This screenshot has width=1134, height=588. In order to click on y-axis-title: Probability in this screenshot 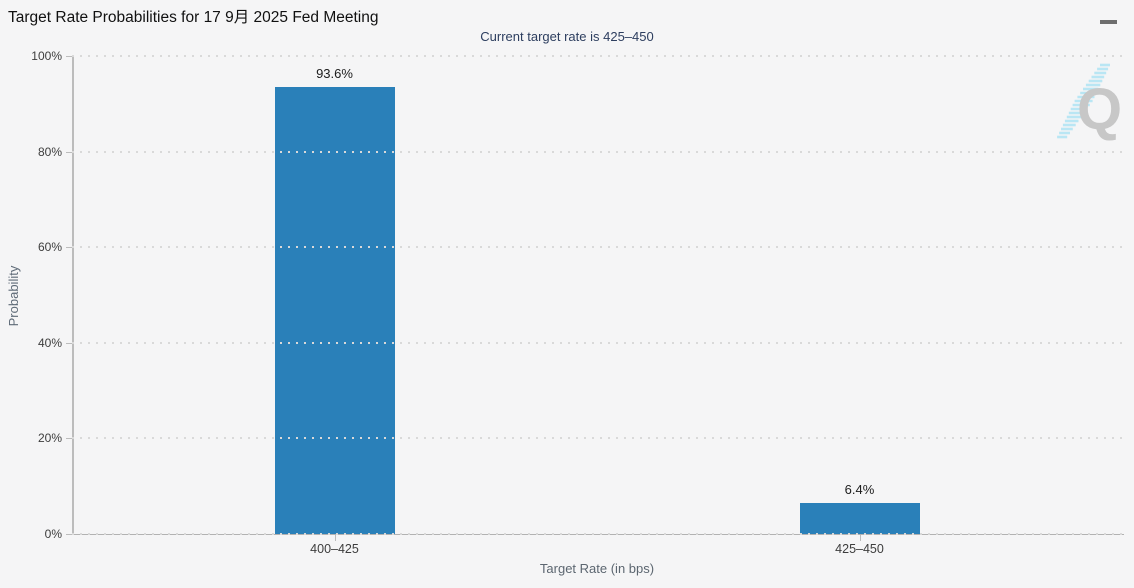, I will do `click(13, 296)`.